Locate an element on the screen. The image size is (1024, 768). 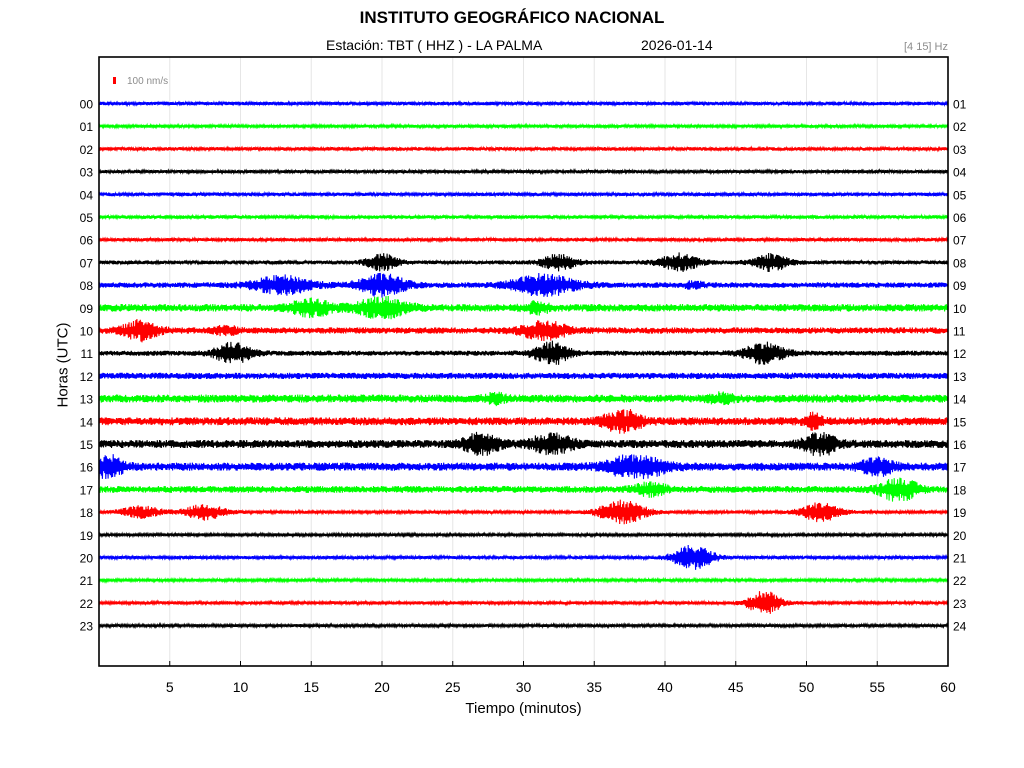
x-tick-label: 45 is located at coordinates (736, 687).